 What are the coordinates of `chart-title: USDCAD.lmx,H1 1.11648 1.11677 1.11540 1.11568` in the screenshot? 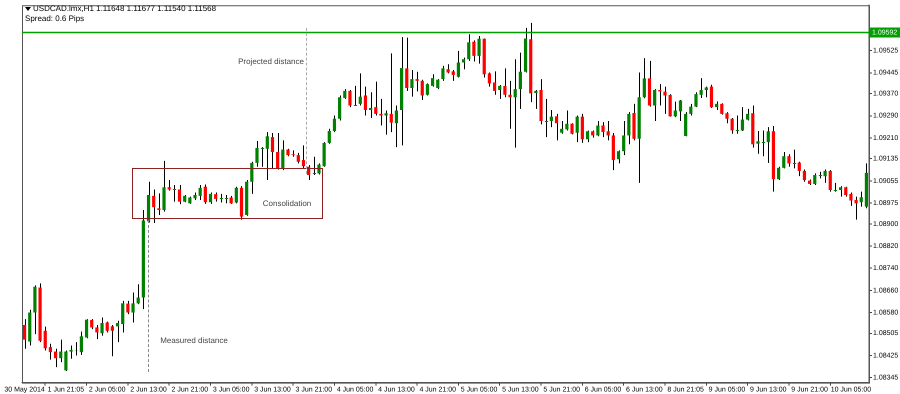 It's located at (124, 9).